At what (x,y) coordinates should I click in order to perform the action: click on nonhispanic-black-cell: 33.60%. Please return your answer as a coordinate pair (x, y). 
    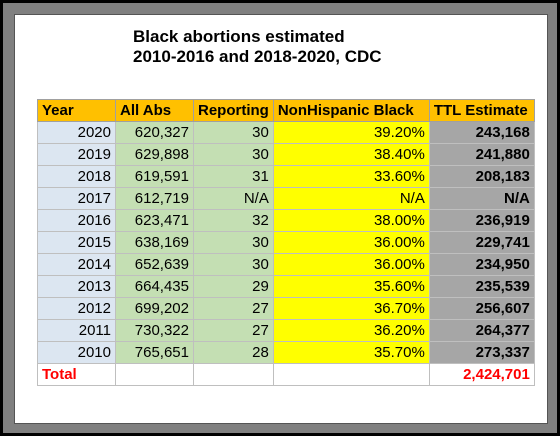
    Looking at the image, I should click on (351, 176).